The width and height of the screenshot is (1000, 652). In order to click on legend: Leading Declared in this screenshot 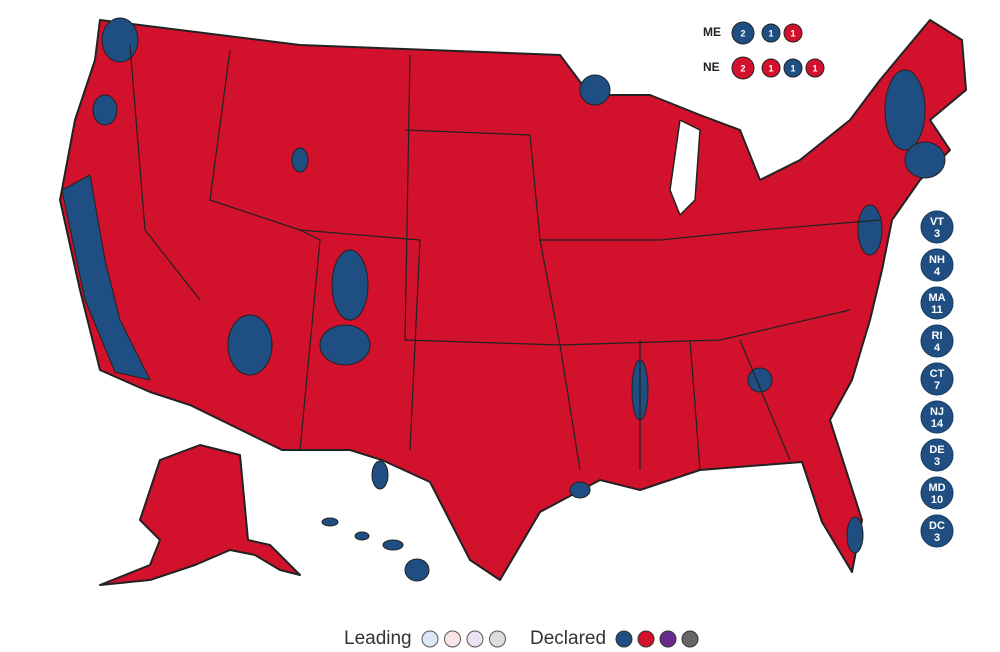, I will do `click(521, 638)`.